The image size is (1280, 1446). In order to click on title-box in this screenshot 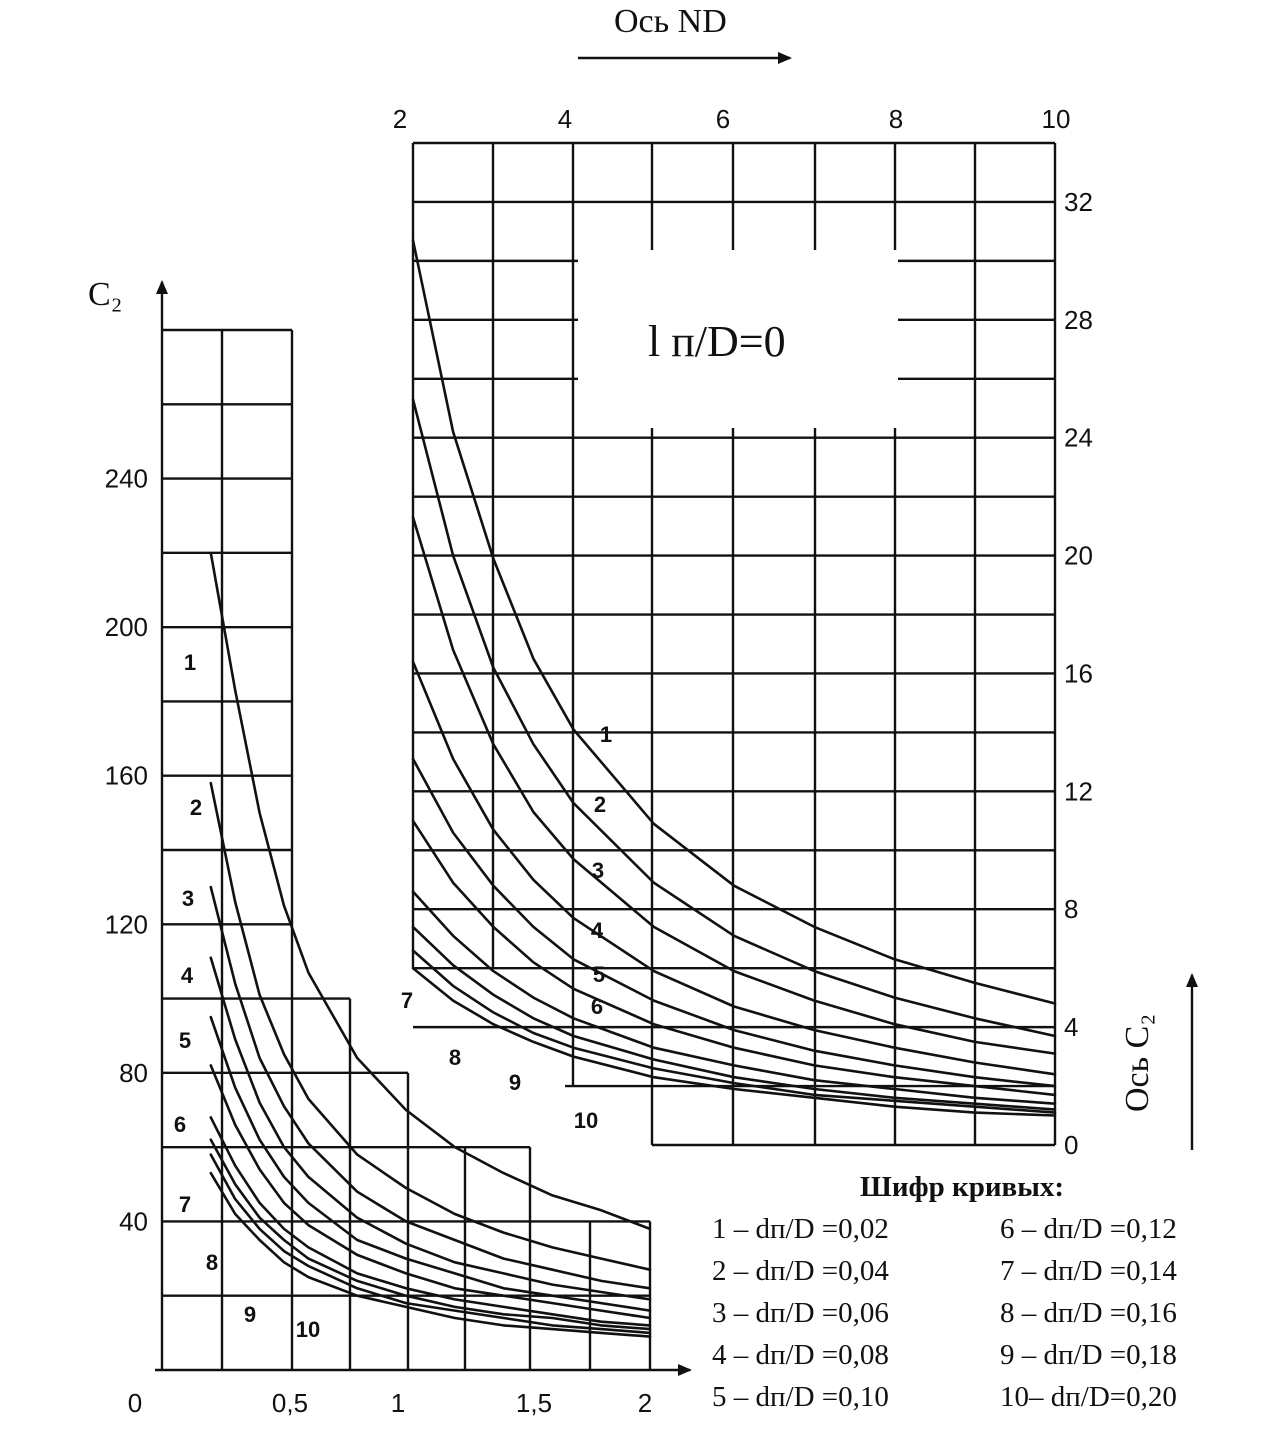, I will do `click(738, 339)`.